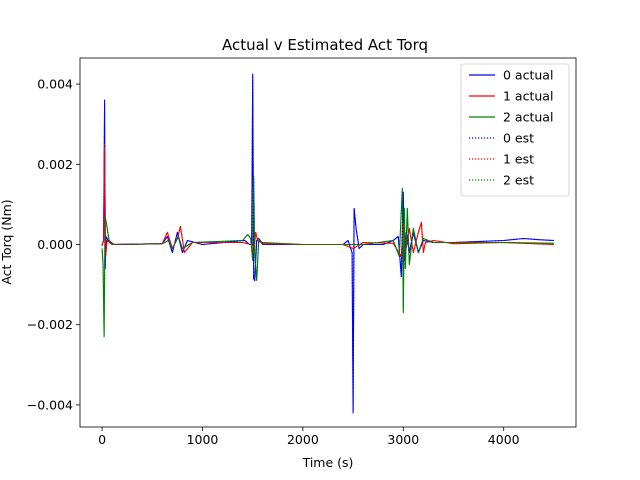 This screenshot has width=640, height=480. Describe the element at coordinates (102, 439) in the screenshot. I see `x-tick-label: 0` at that location.